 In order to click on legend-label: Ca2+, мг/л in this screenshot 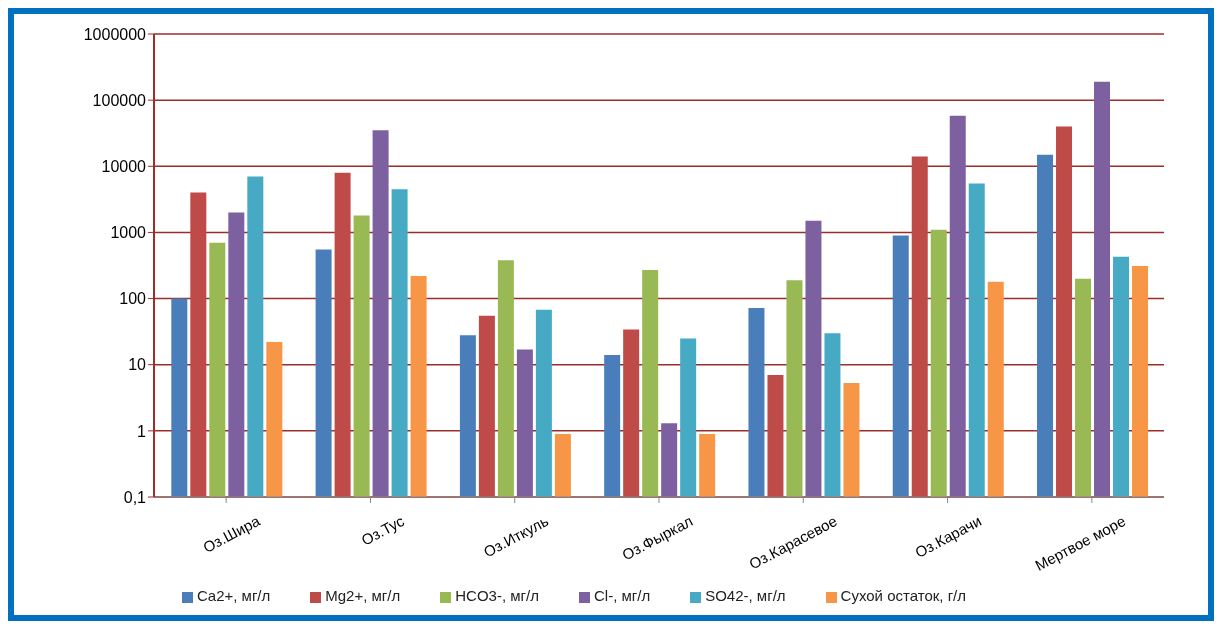, I will do `click(233, 595)`.